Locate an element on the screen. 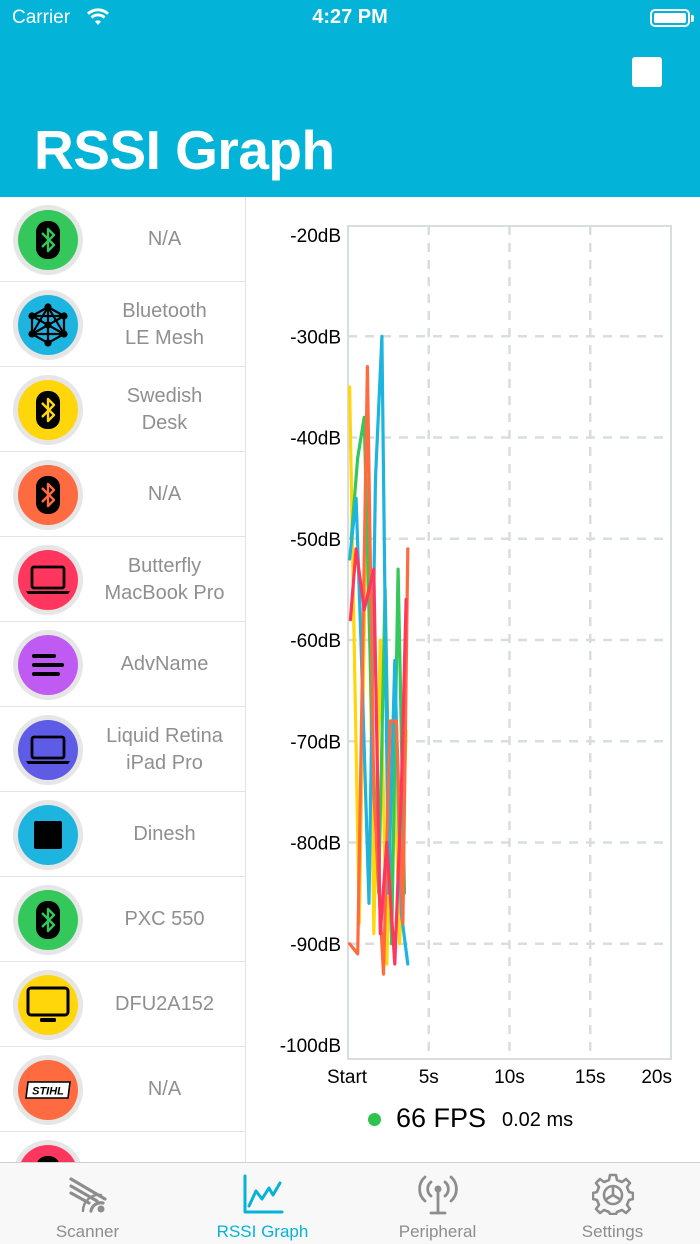 This screenshot has height=1244, width=700. device-name: Liquid Retina iPad Pro is located at coordinates (164, 749).